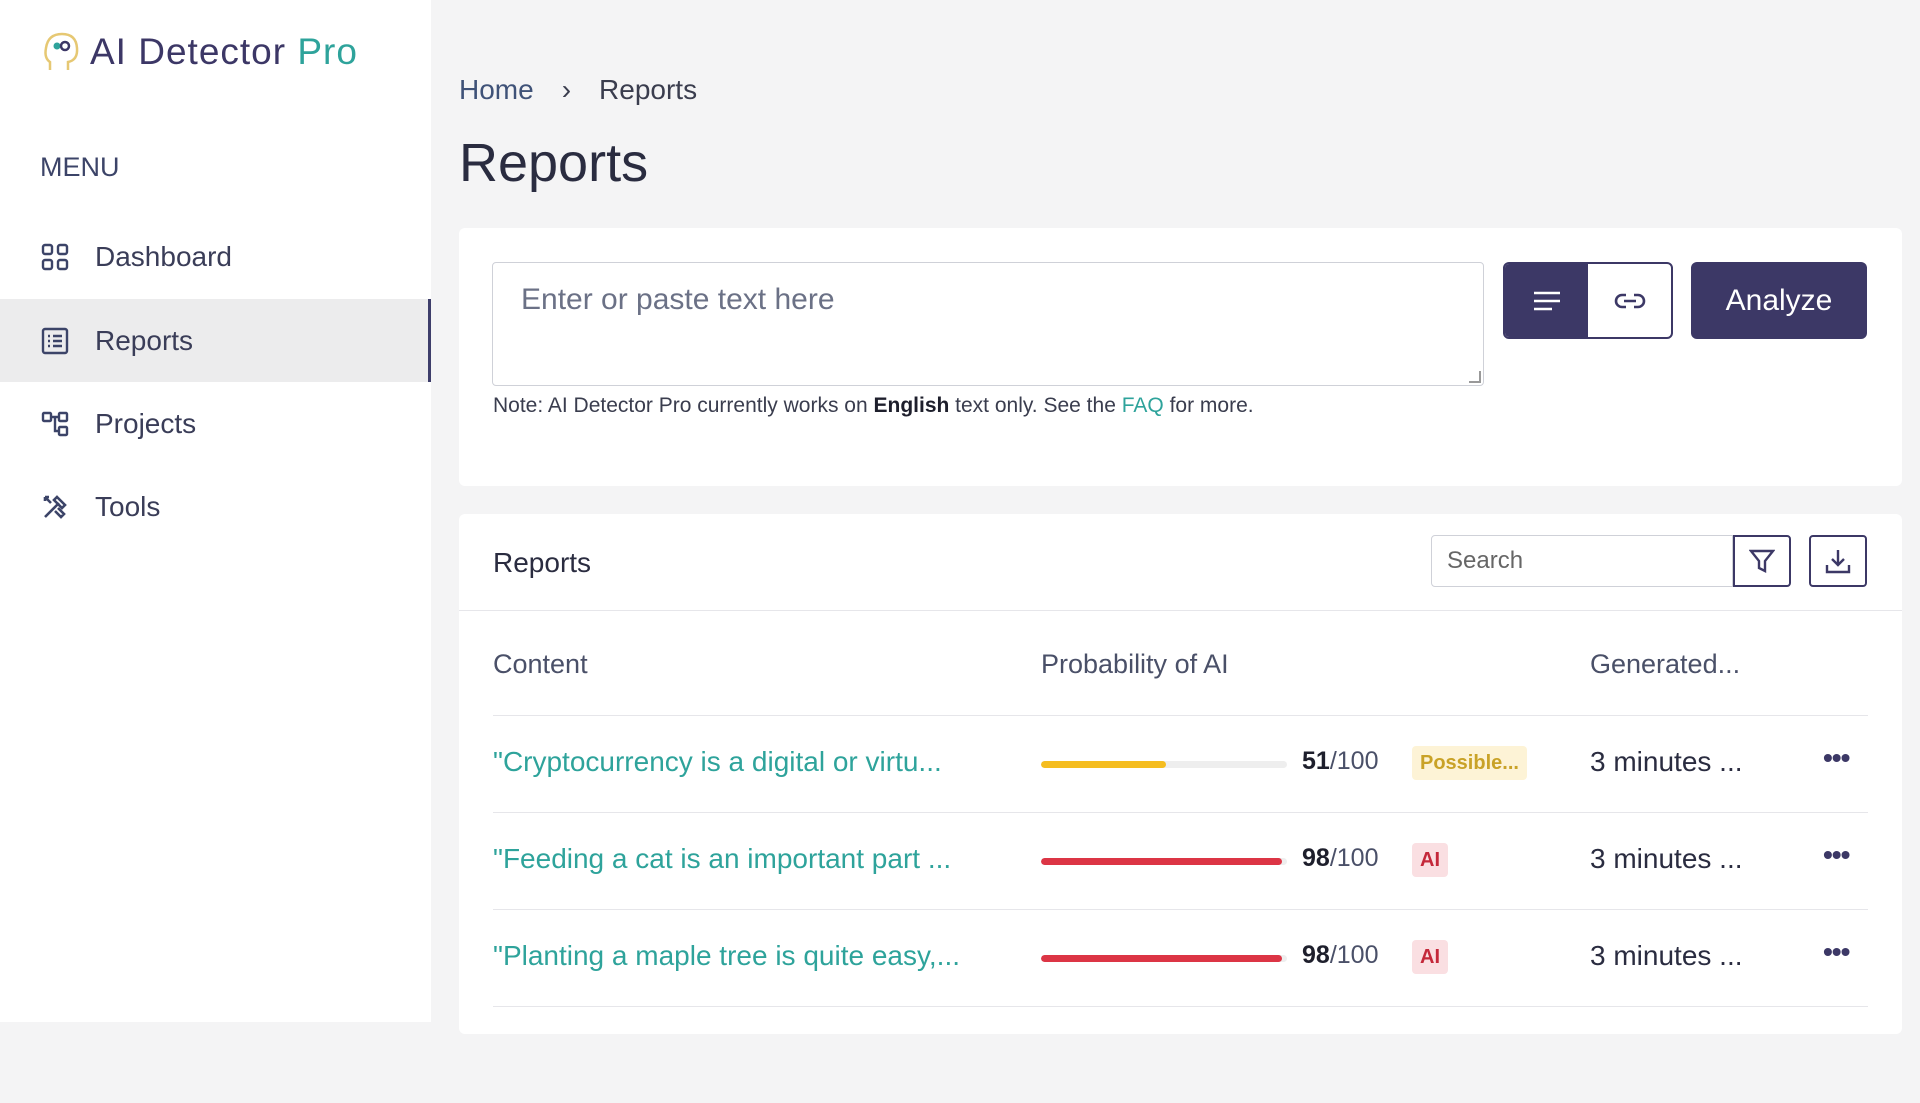  What do you see at coordinates (55, 257) in the screenshot?
I see `grid-icon` at bounding box center [55, 257].